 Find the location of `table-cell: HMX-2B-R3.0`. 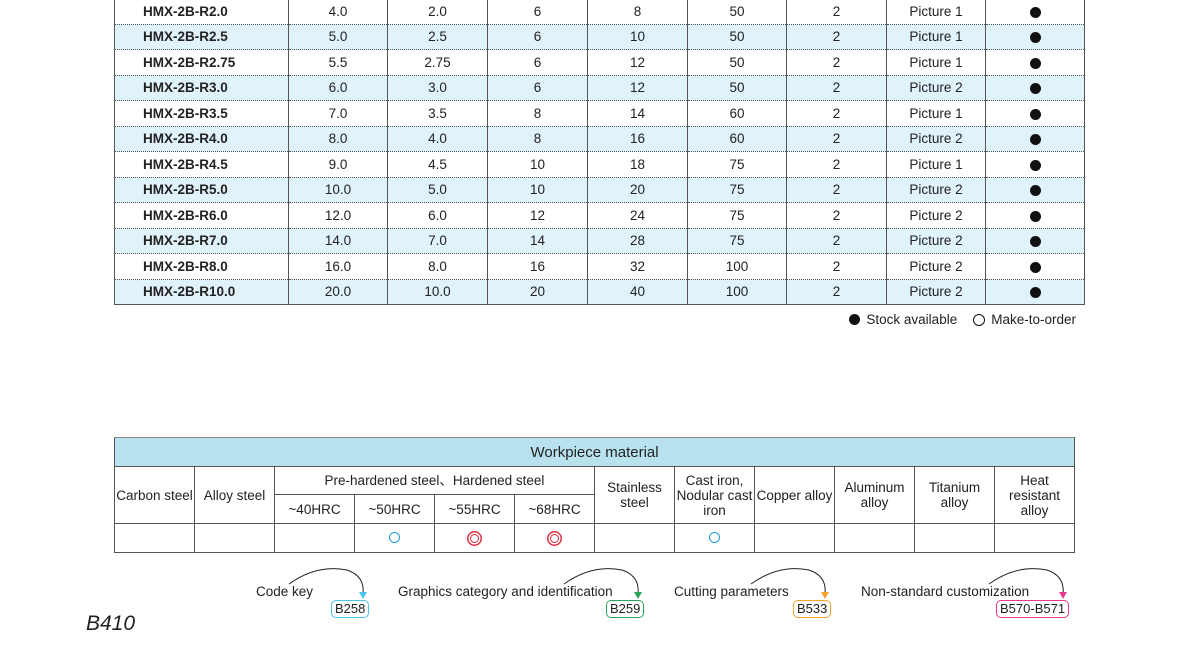

table-cell: HMX-2B-R3.0 is located at coordinates (201, 88).